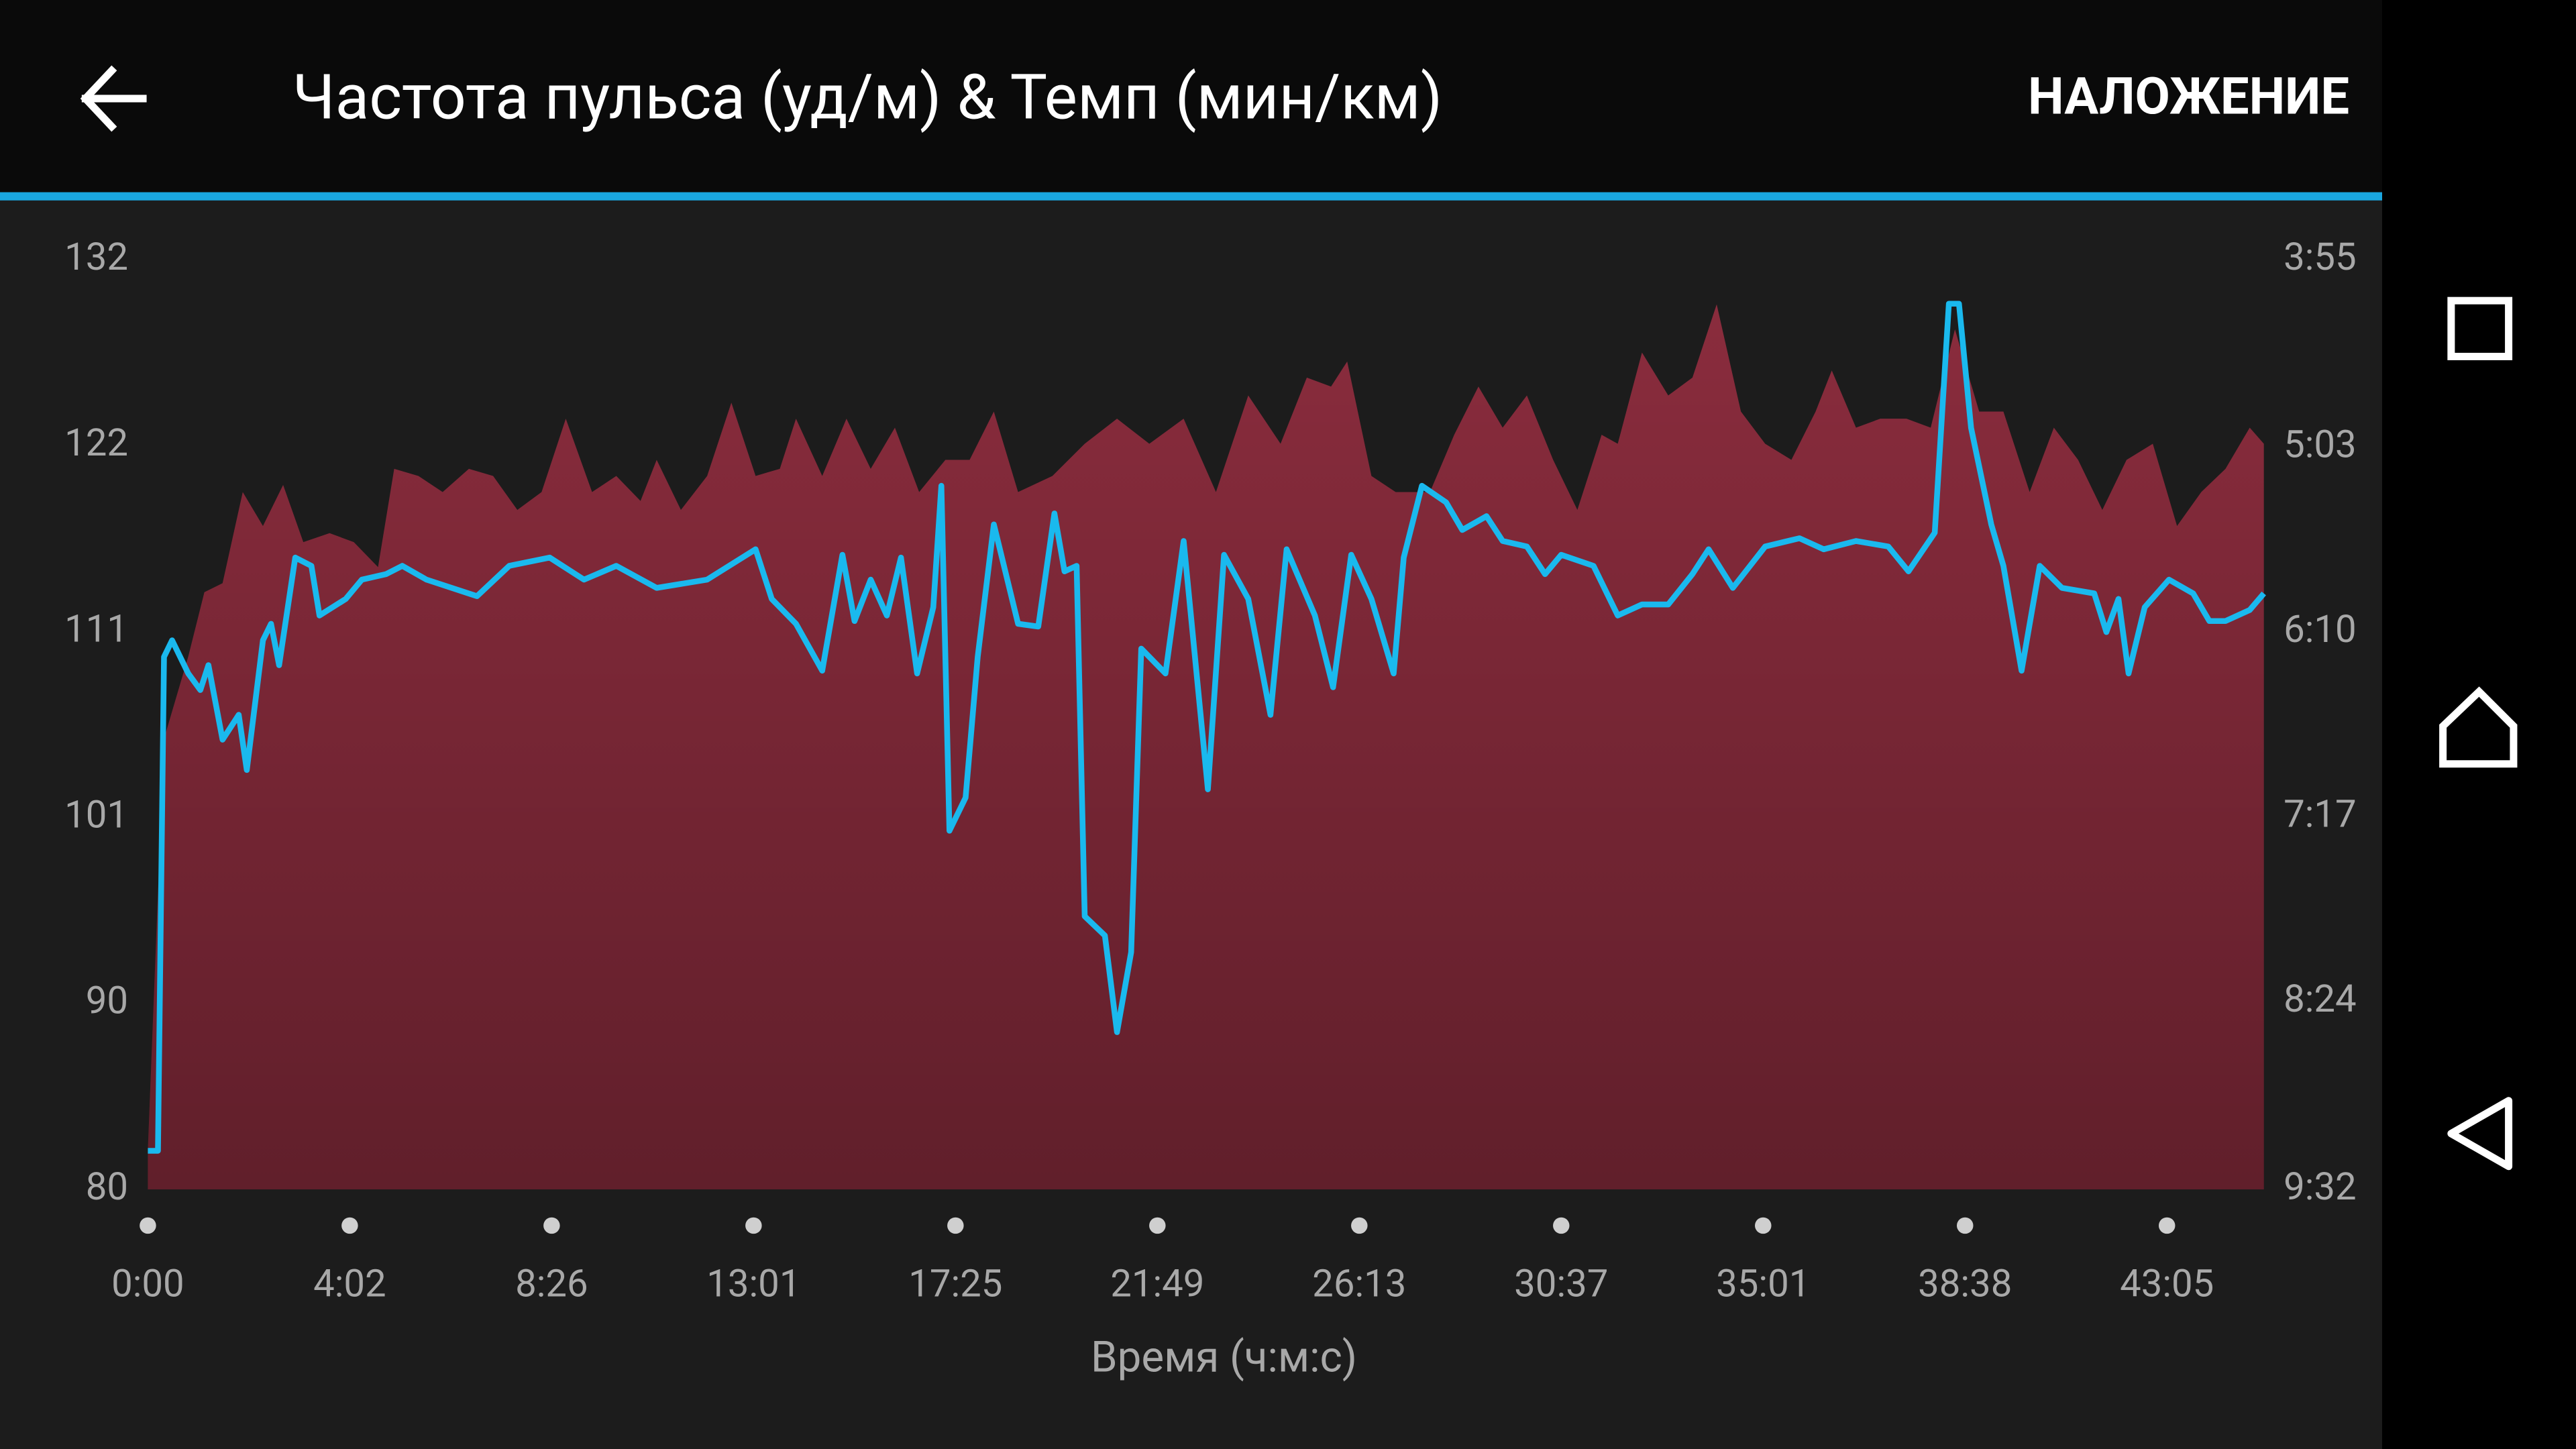 Image resolution: width=2576 pixels, height=1449 pixels. What do you see at coordinates (2188, 96) in the screenshot?
I see `overlay-button: НАЛОЖЕНИЕ` at bounding box center [2188, 96].